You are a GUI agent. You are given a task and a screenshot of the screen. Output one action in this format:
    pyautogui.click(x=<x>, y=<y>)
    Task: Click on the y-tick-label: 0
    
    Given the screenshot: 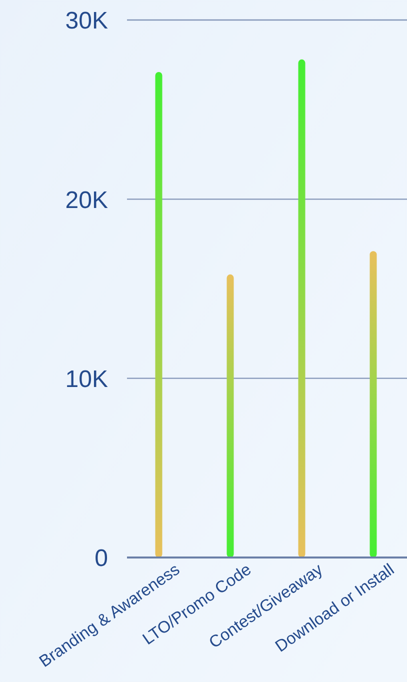 What is the action you would take?
    pyautogui.click(x=101, y=558)
    